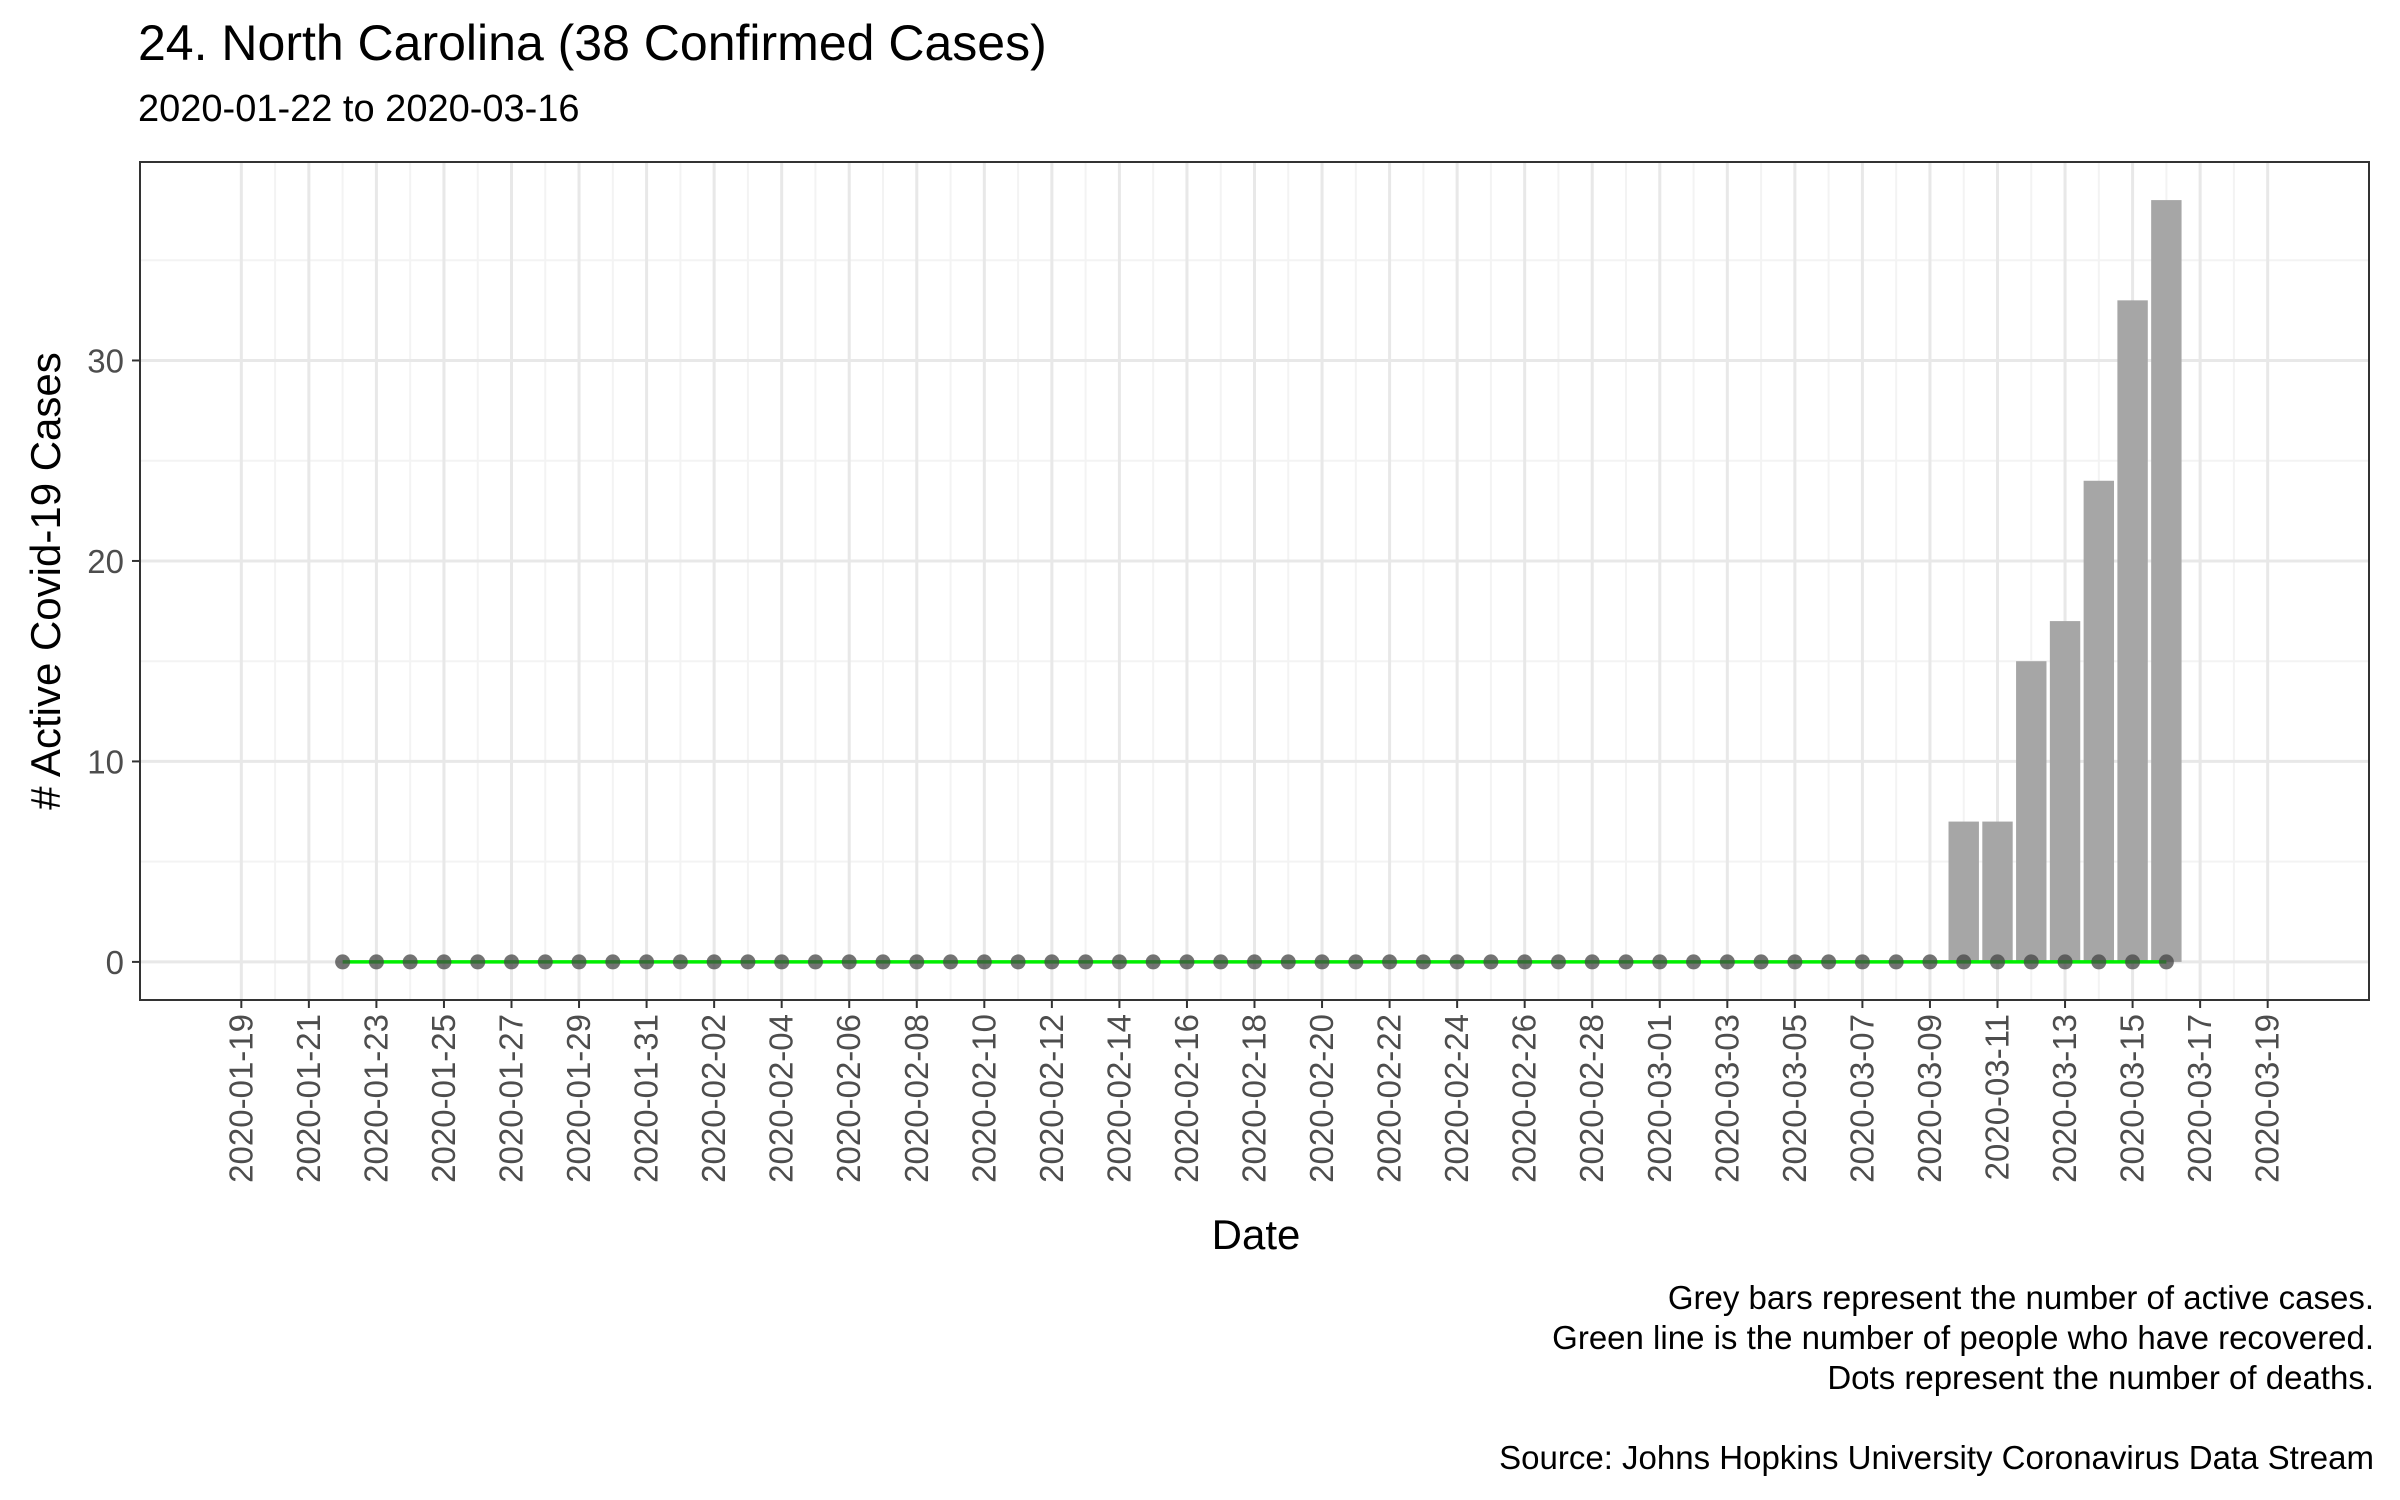 The image size is (2400, 1500). Describe the element at coordinates (1051, 1098) in the screenshot. I see `x-tick-label: 2020-02-12` at that location.